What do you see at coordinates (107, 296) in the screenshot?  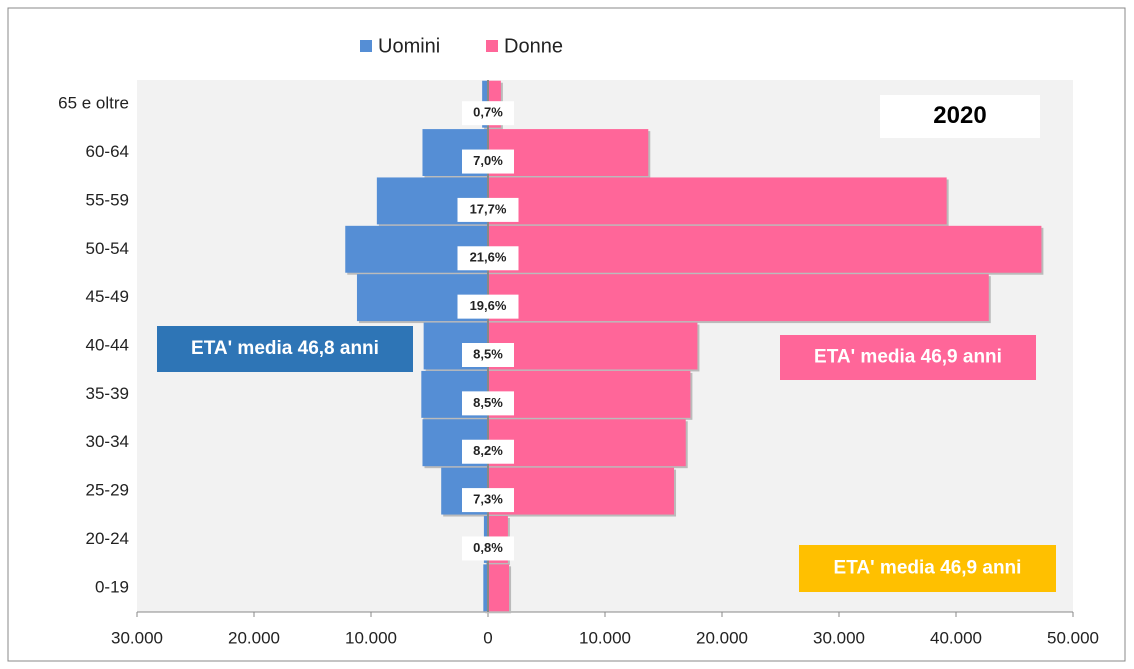 I see `y-tick-label: 45-49` at bounding box center [107, 296].